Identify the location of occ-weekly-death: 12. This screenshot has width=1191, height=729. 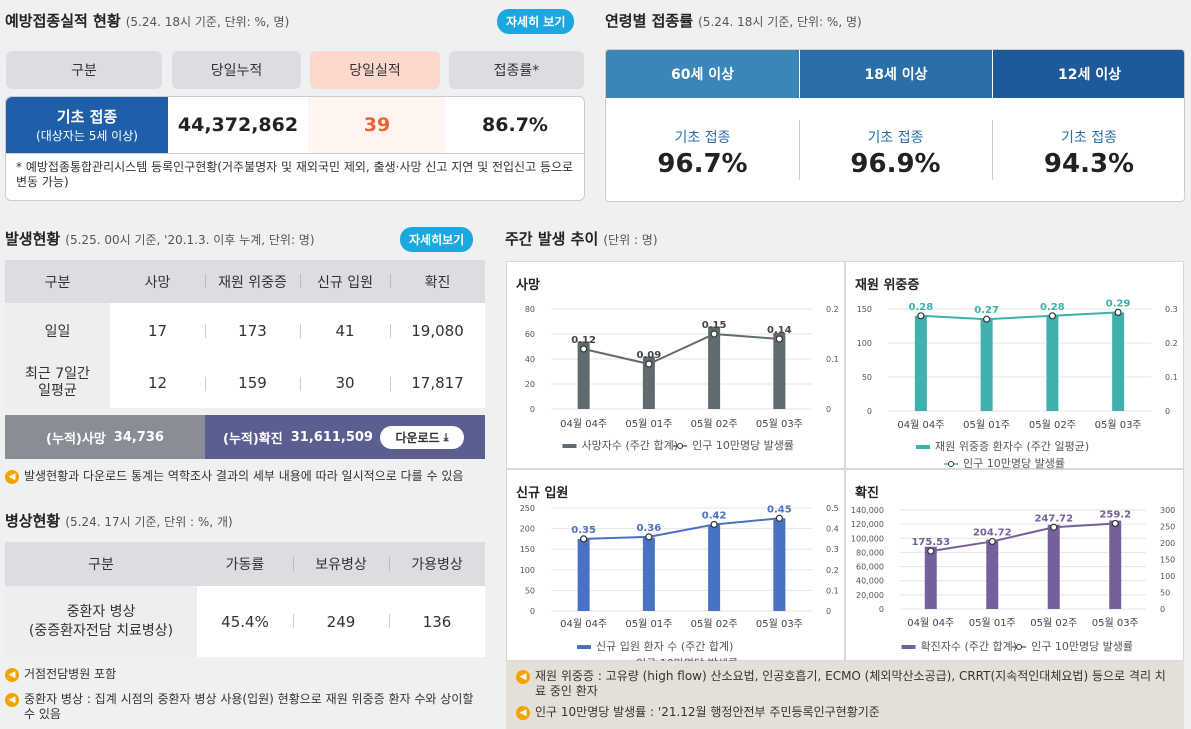
(157, 383).